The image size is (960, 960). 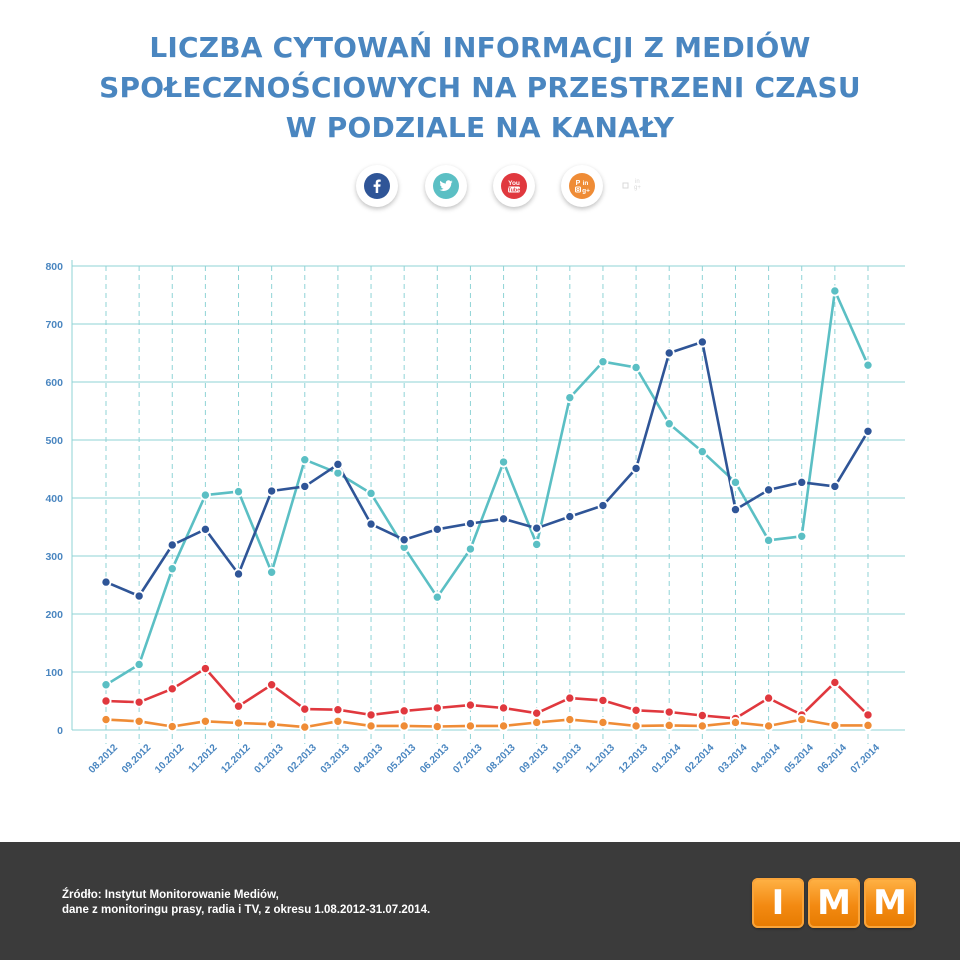 I want to click on youtube-icon: You Tube, so click(x=514, y=186).